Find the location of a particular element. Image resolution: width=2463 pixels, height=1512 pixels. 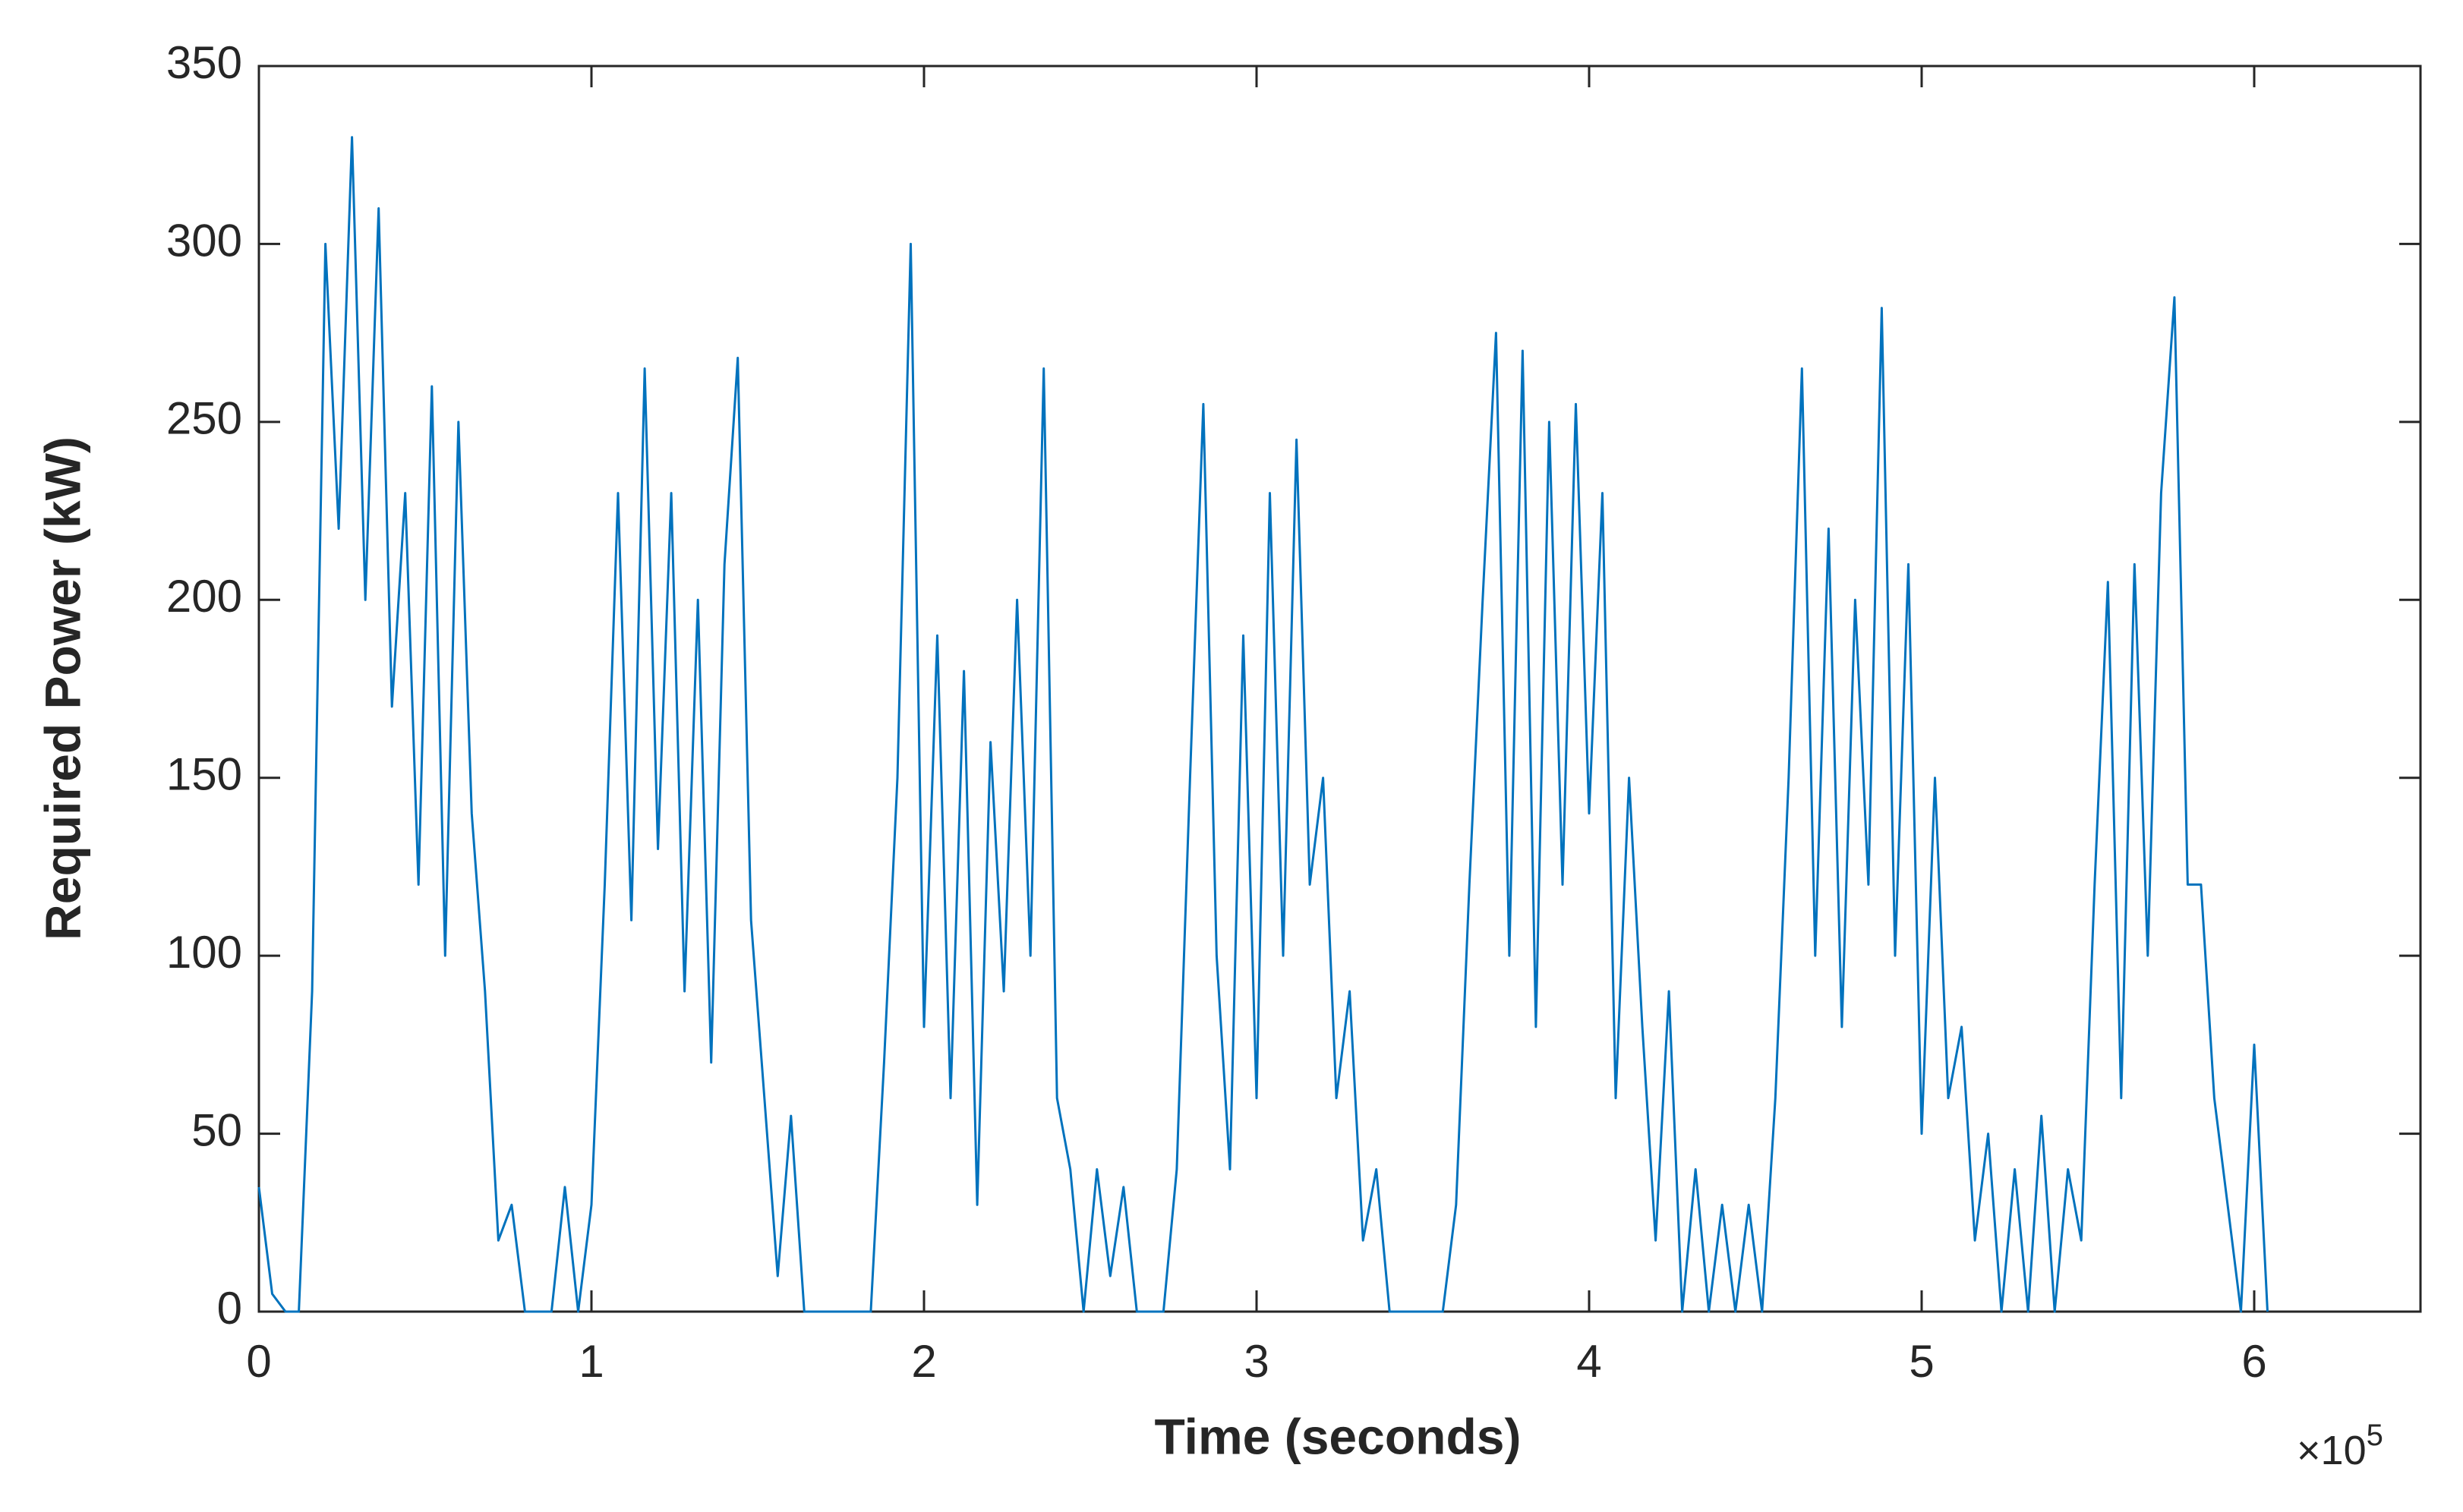

x-tick-label: 6 is located at coordinates (2253, 1361).